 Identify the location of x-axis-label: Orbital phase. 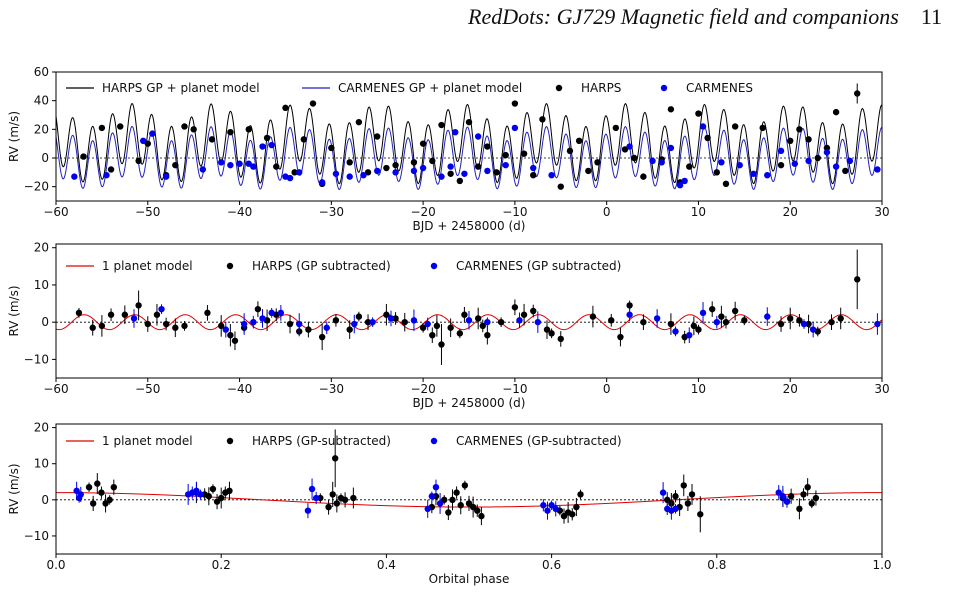
(469, 579).